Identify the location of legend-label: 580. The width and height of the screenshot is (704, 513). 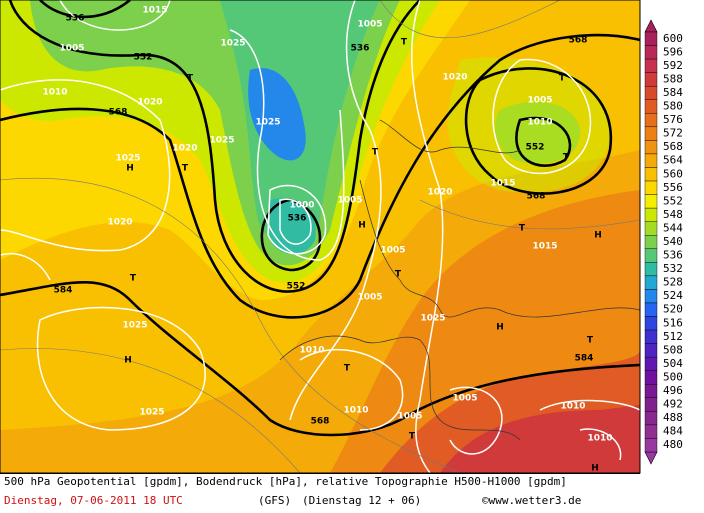
(673, 106).